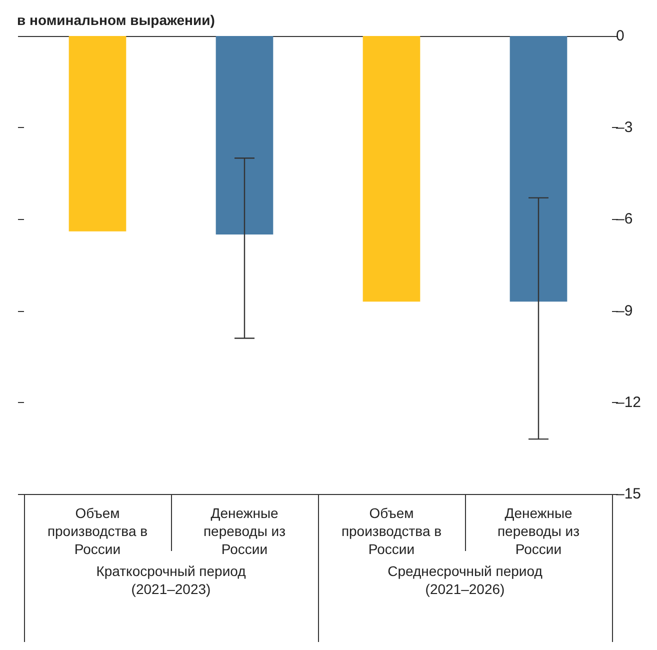 This screenshot has height=650, width=657. I want to click on text: Среднесрочный период (2021–2026), so click(465, 580).